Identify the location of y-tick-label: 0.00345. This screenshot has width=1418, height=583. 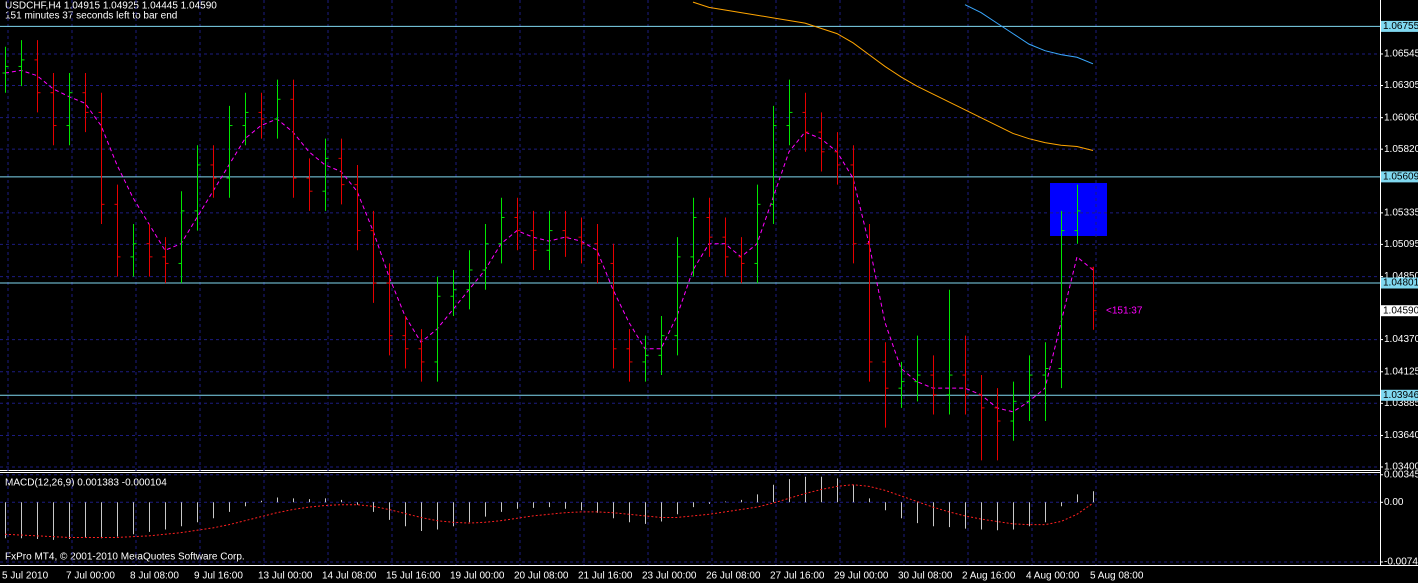
(1401, 474).